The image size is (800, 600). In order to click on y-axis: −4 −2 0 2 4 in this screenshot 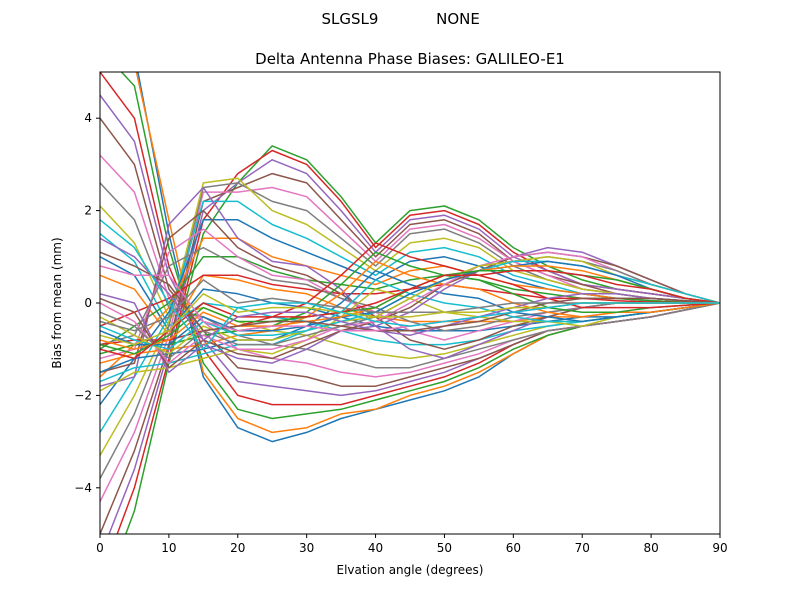, I will do `click(87, 303)`.